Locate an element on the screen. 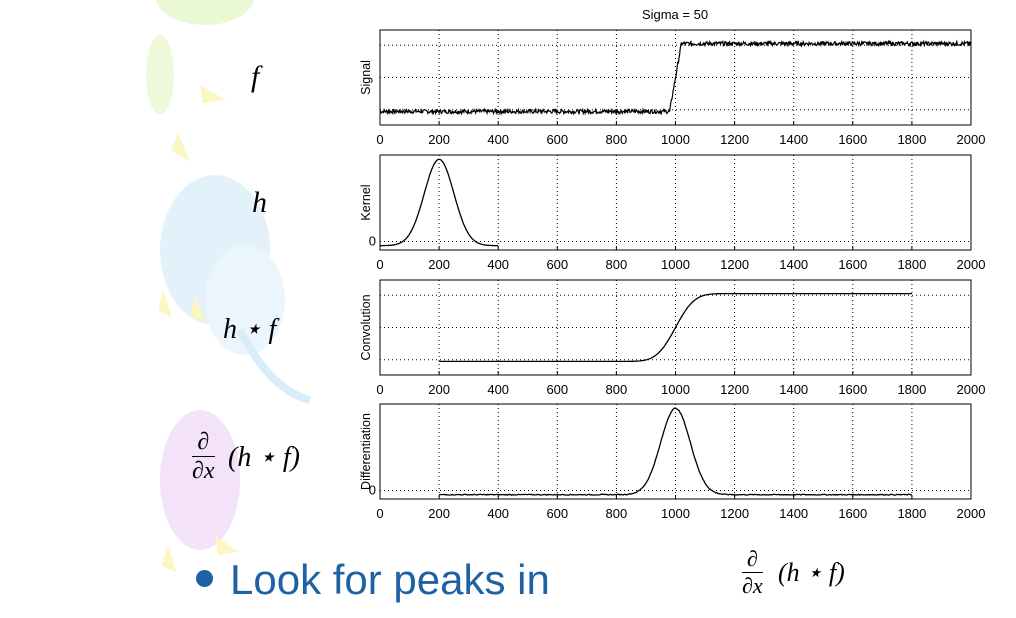  y-axis-label: Signal is located at coordinates (366, 77).